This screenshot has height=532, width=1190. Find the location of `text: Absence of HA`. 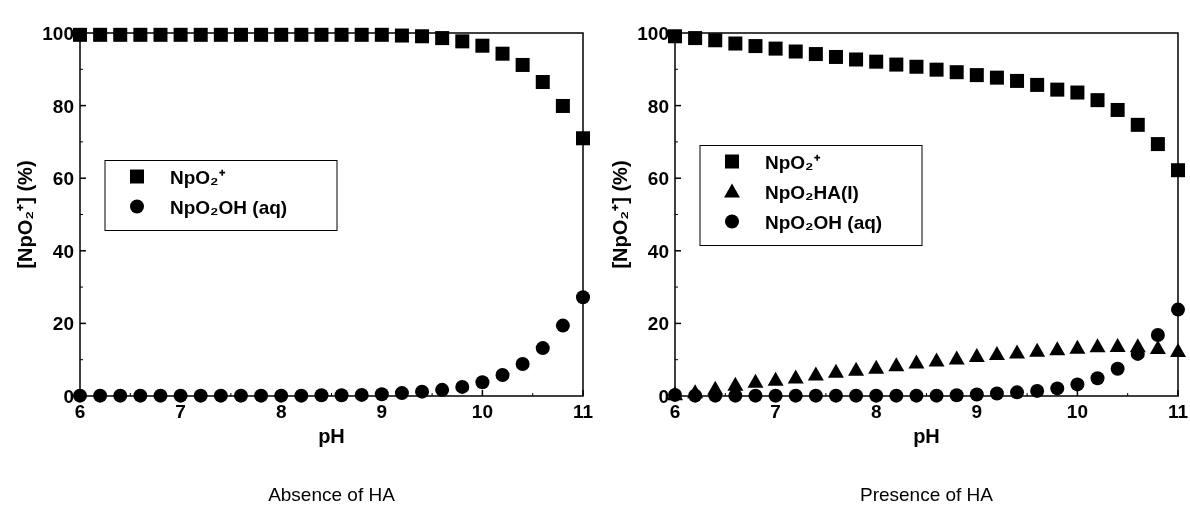

text: Absence of HA is located at coordinates (332, 494).